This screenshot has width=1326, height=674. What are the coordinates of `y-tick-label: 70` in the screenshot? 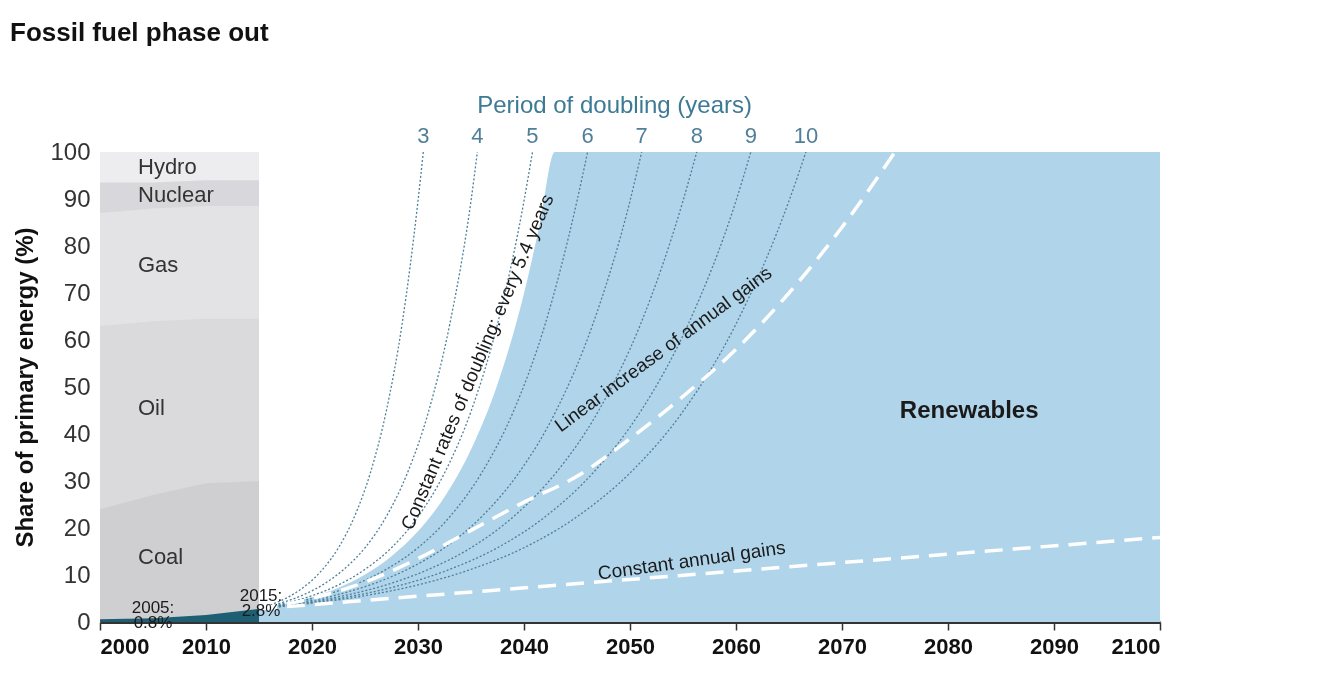 It's located at (77, 292).